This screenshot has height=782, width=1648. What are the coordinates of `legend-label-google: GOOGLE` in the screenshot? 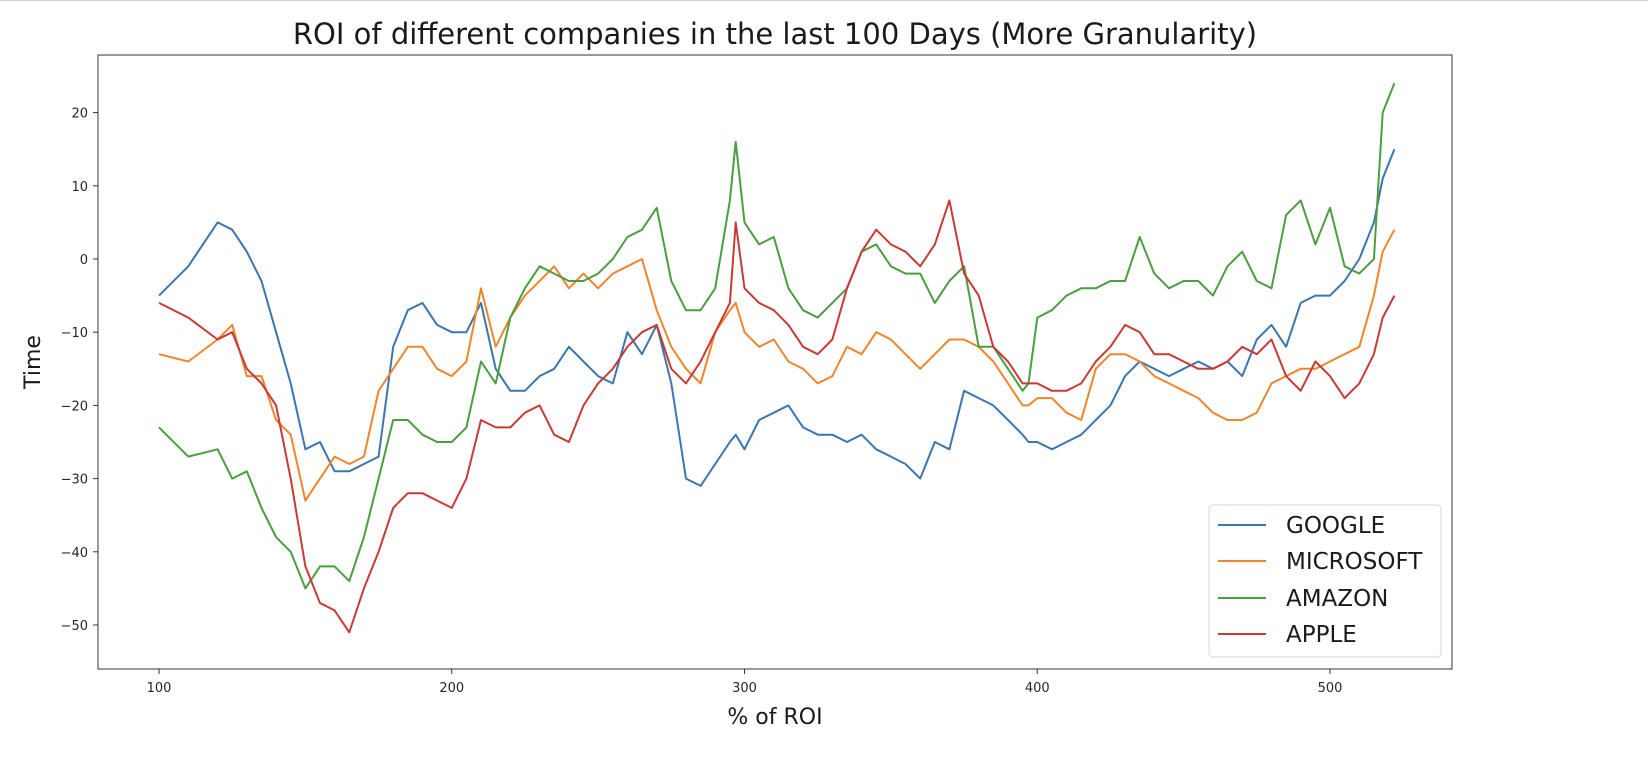 It's located at (1335, 526).